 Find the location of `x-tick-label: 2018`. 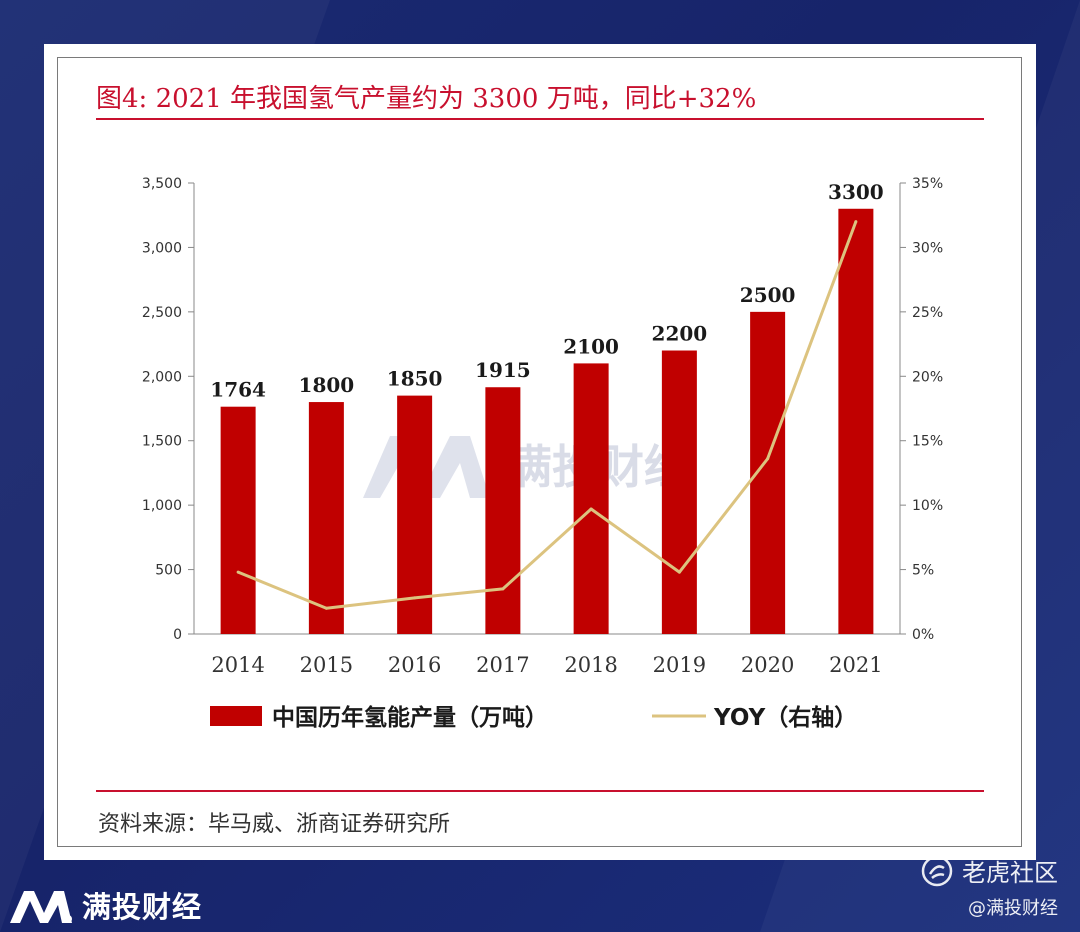

x-tick-label: 2018 is located at coordinates (590, 665).